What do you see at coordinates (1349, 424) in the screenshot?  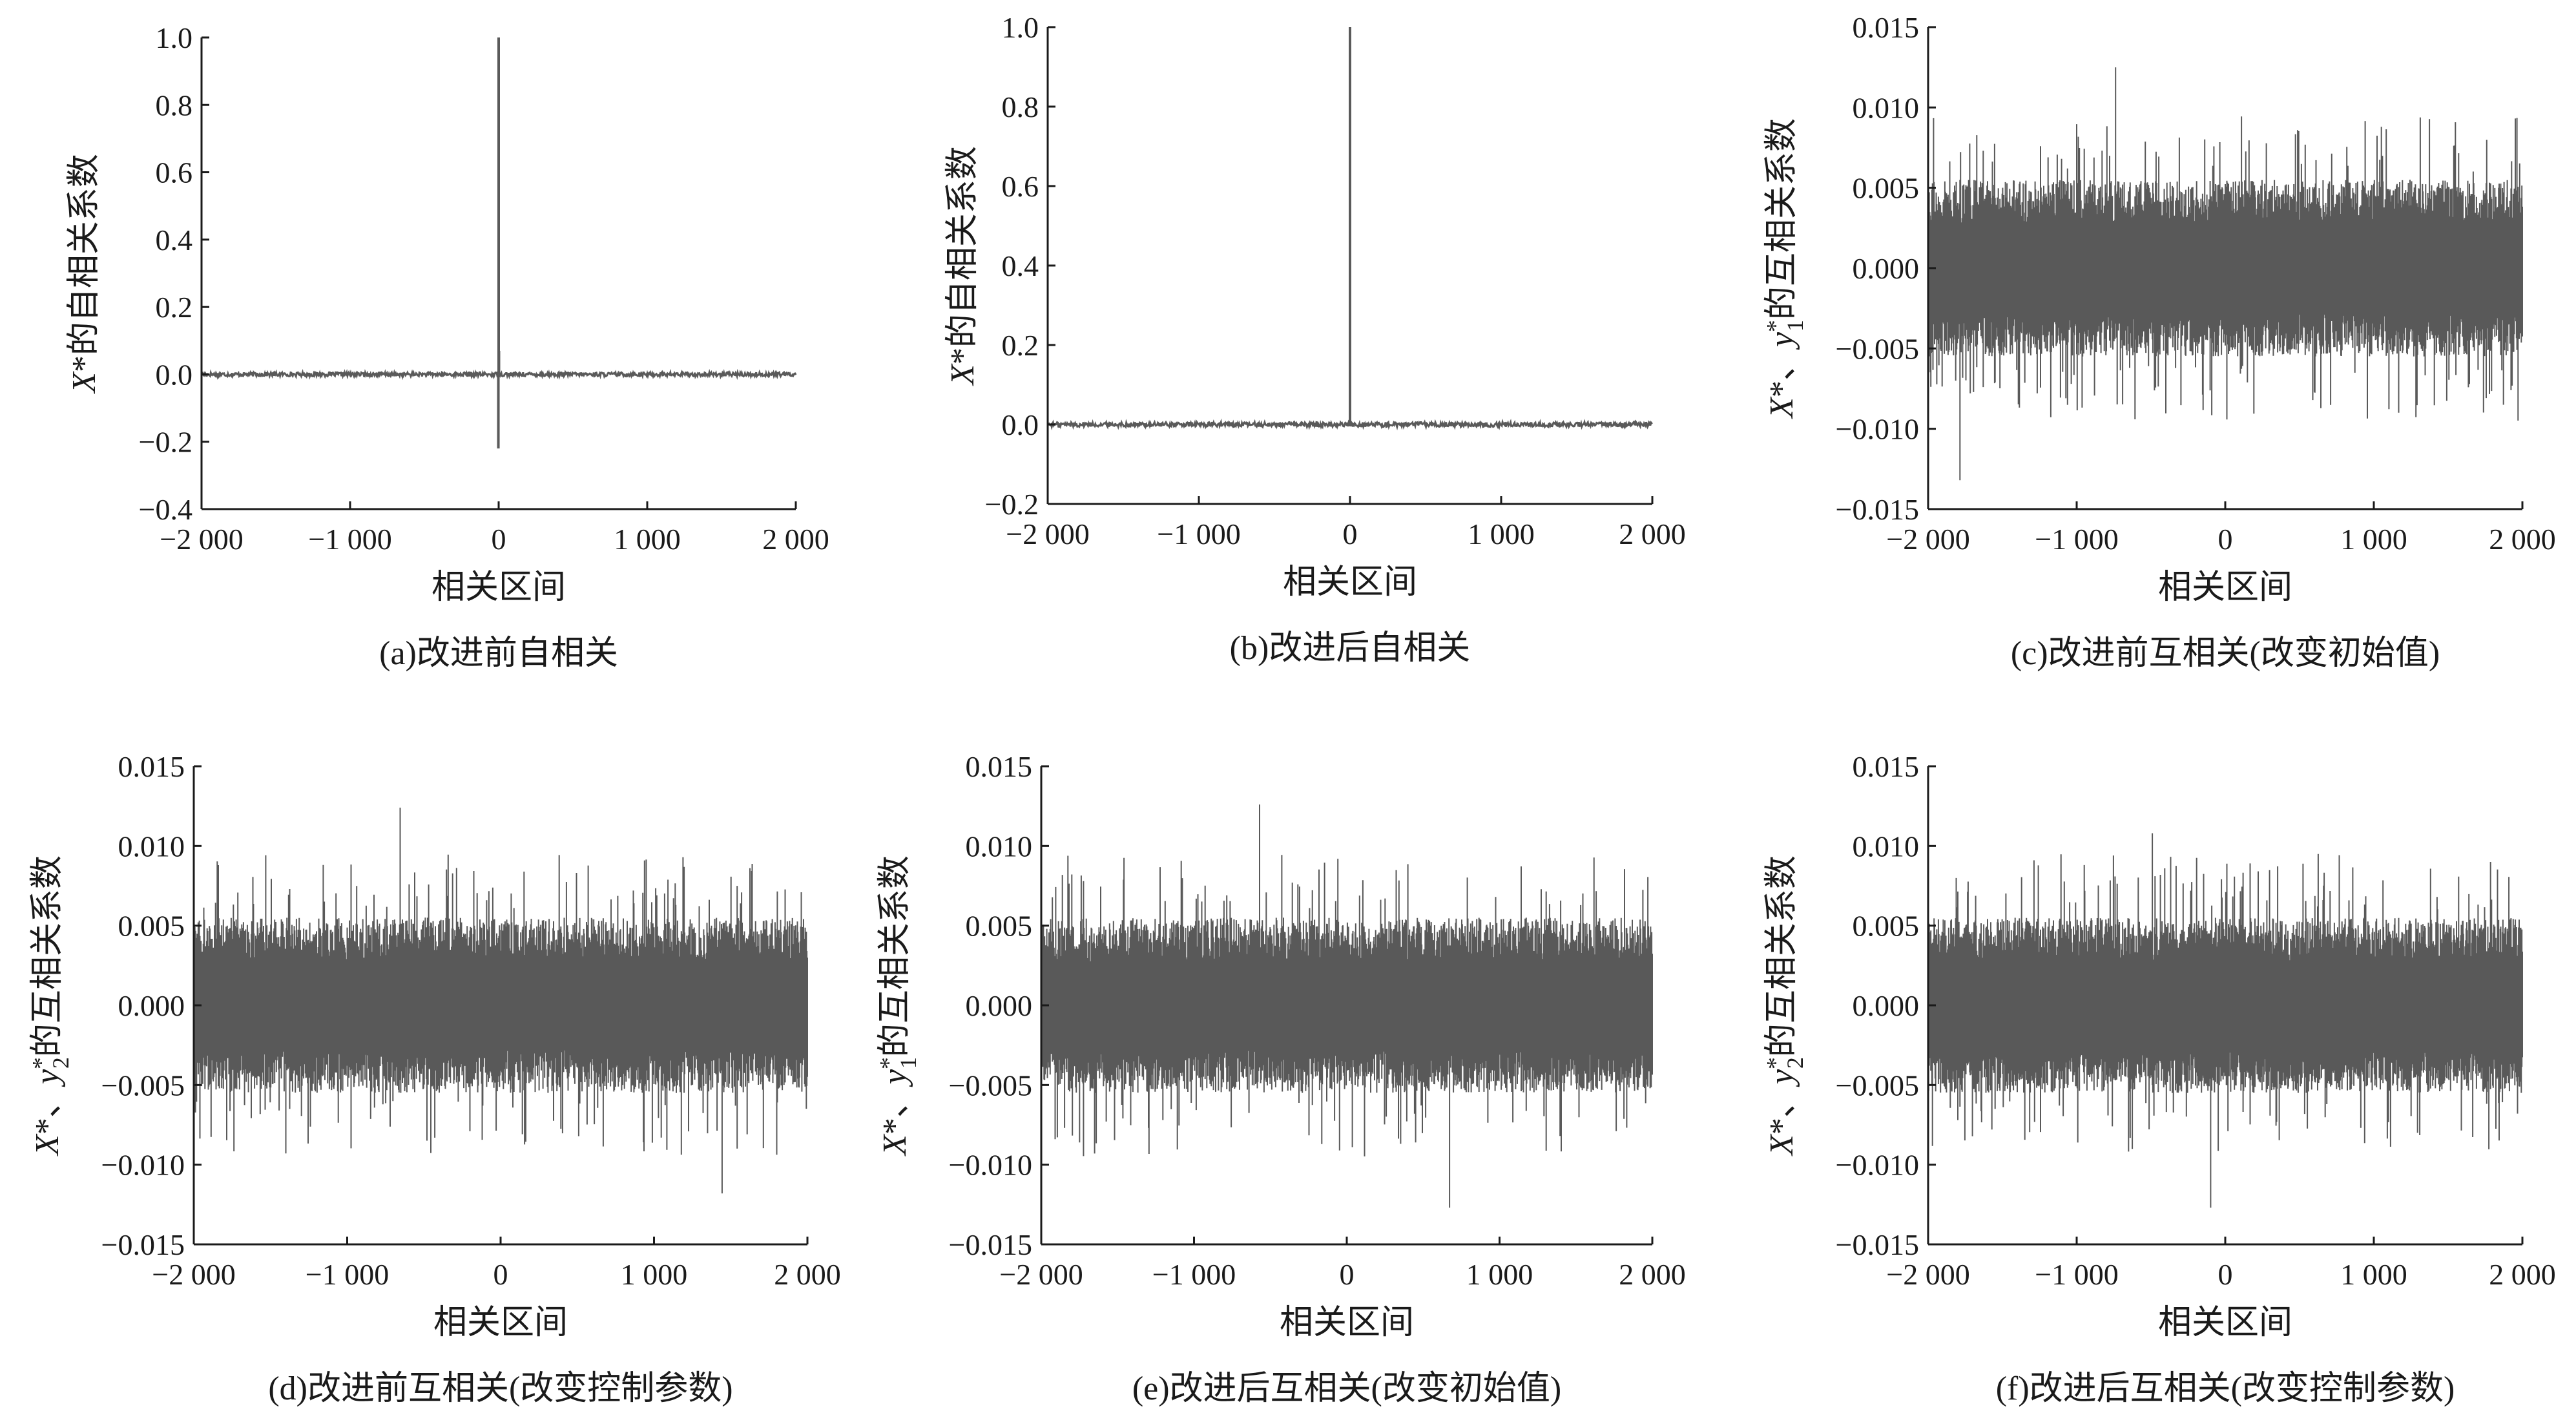 I see `autocorr-baseline-line` at bounding box center [1349, 424].